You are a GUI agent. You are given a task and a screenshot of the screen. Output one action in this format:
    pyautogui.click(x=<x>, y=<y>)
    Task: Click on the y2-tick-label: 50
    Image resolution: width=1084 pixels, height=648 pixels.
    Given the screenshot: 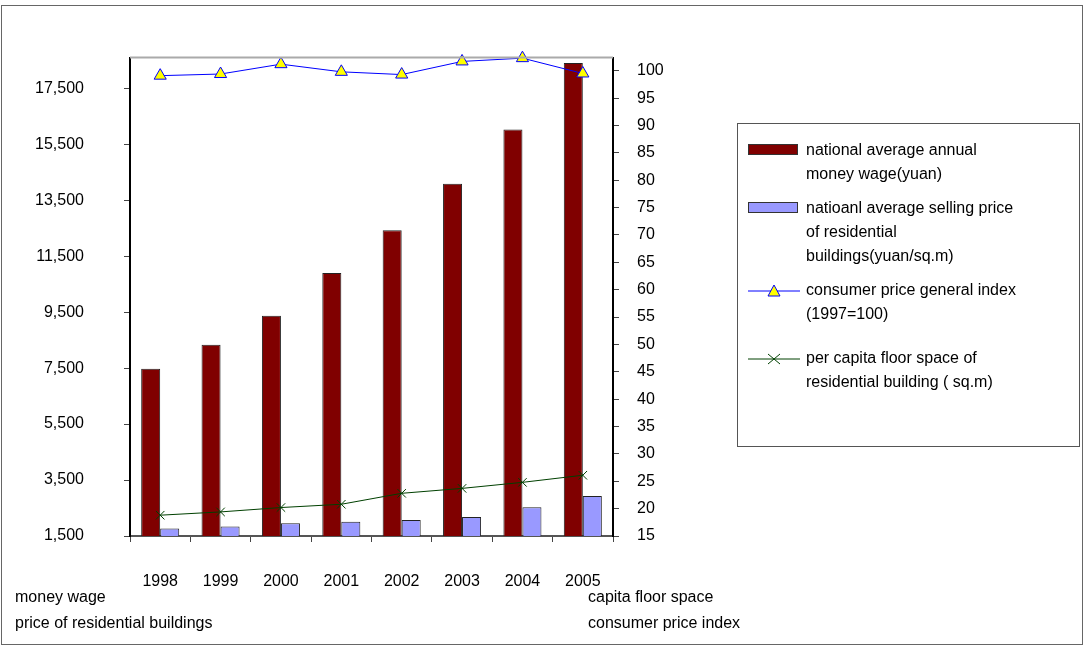 What is the action you would take?
    pyautogui.click(x=646, y=343)
    